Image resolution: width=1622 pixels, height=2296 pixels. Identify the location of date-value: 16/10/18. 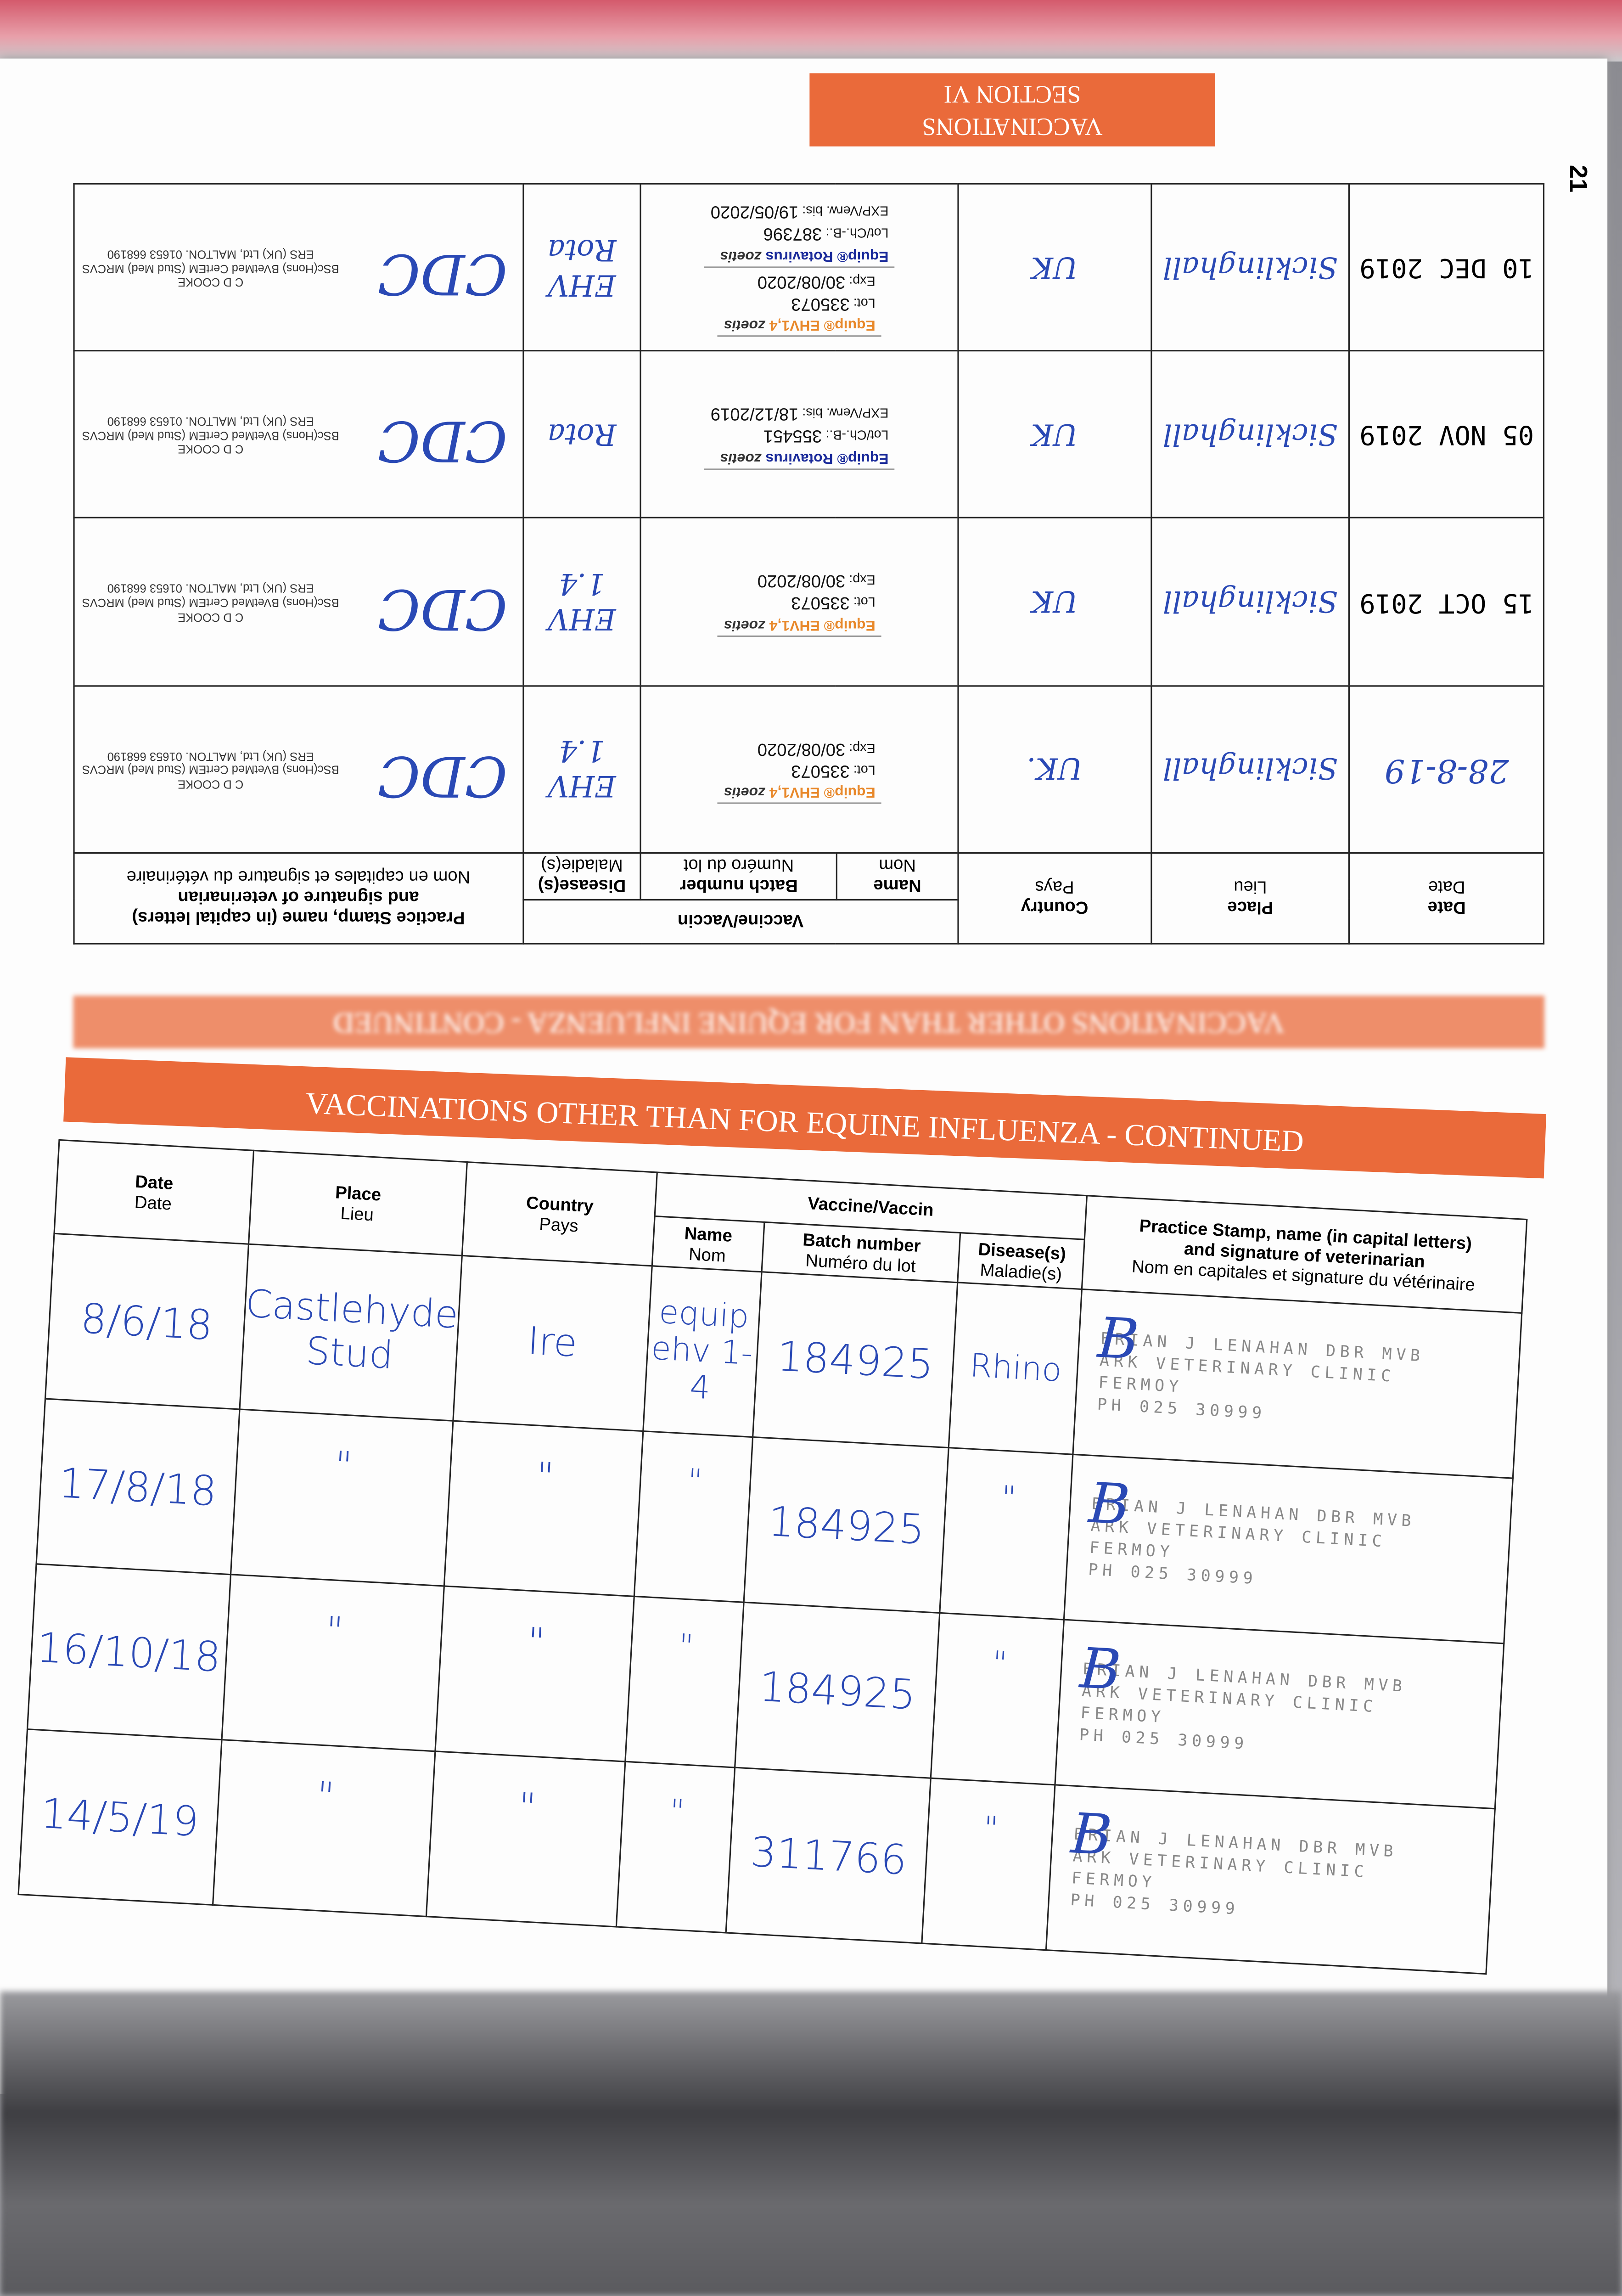
(129, 1652).